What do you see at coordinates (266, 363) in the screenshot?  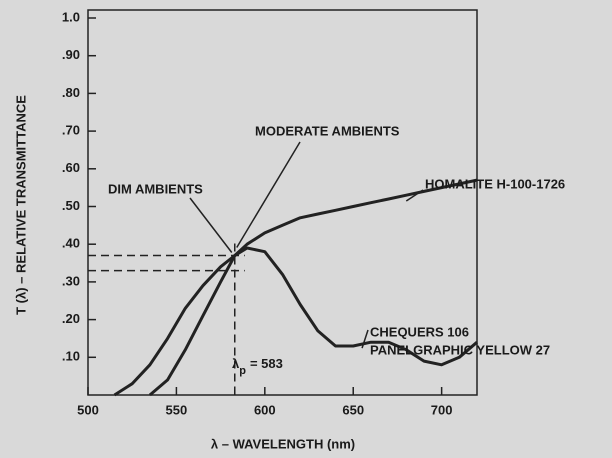 I see `peak-label-part: = 583` at bounding box center [266, 363].